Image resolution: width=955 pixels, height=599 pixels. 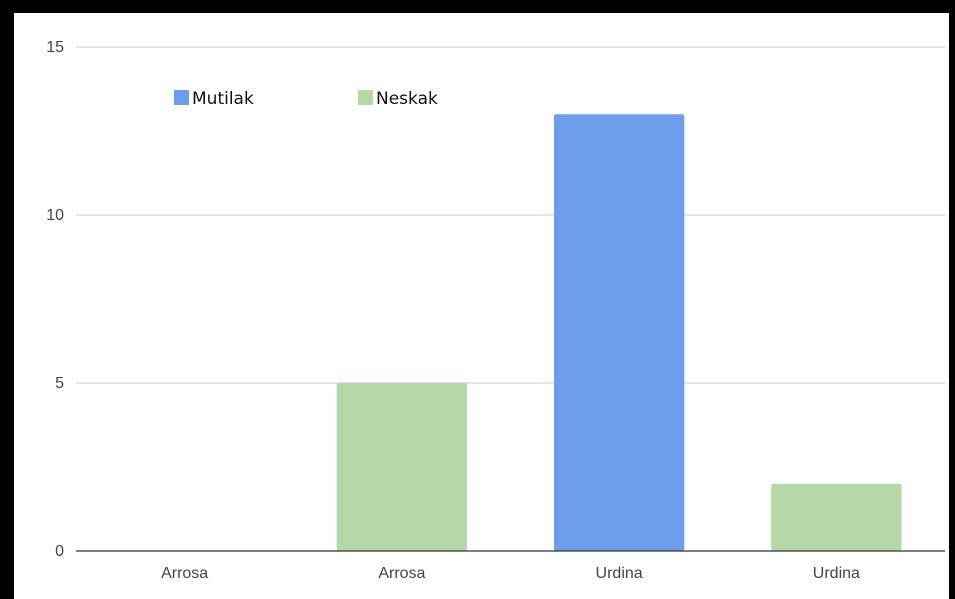 I want to click on y-tick-label: 5, so click(x=59, y=383).